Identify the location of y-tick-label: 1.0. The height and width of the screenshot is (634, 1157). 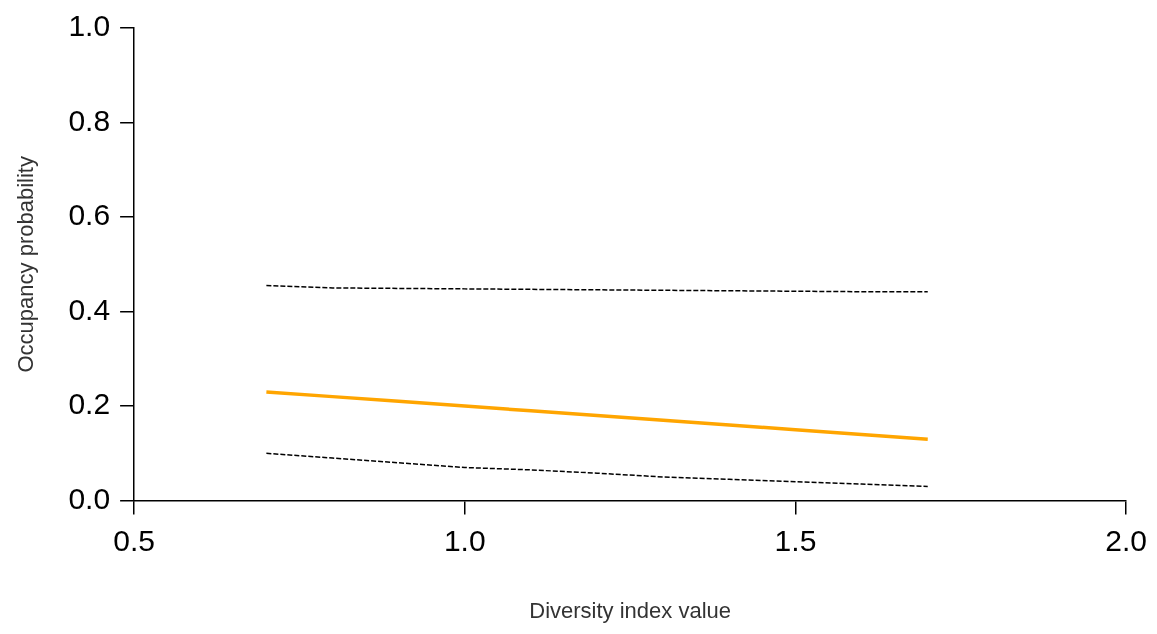
(89, 26).